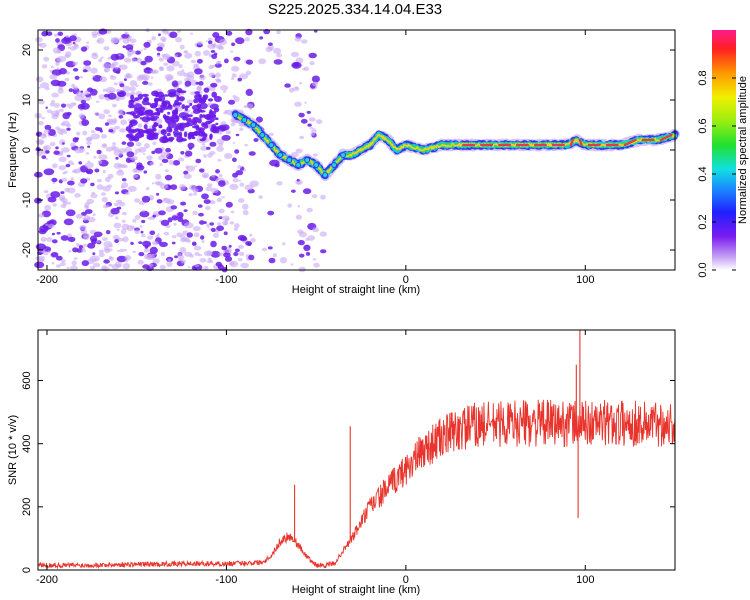 The image size is (750, 600). Describe the element at coordinates (724, 150) in the screenshot. I see `colorbar-gradient` at that location.